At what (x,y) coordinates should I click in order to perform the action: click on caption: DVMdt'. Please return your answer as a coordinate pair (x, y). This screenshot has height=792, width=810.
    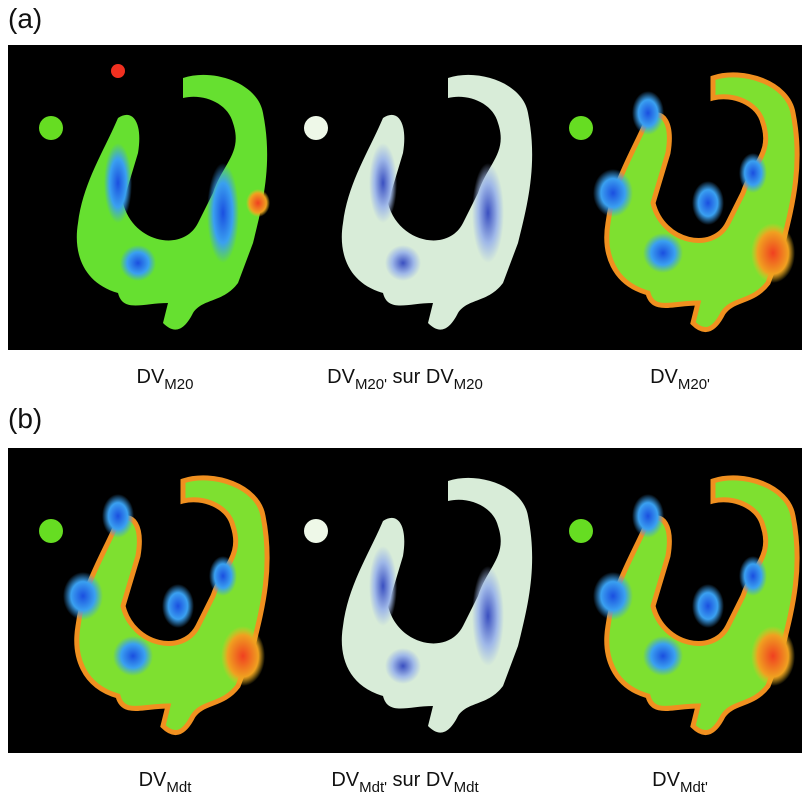
    Looking at the image, I should click on (680, 780).